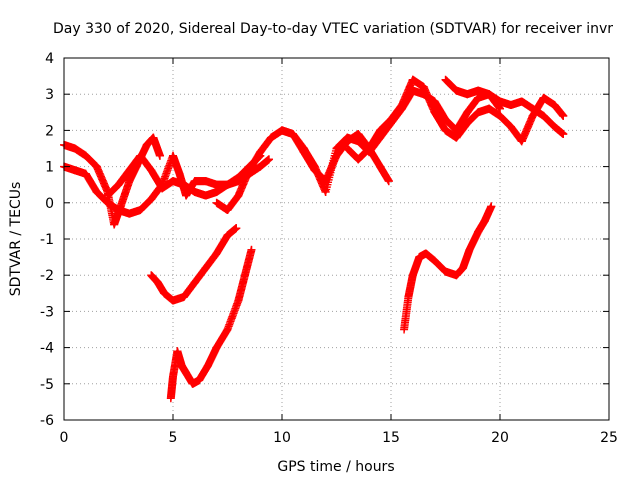 The height and width of the screenshot is (480, 640). Describe the element at coordinates (609, 438) in the screenshot. I see `x-tick-label: 25` at that location.